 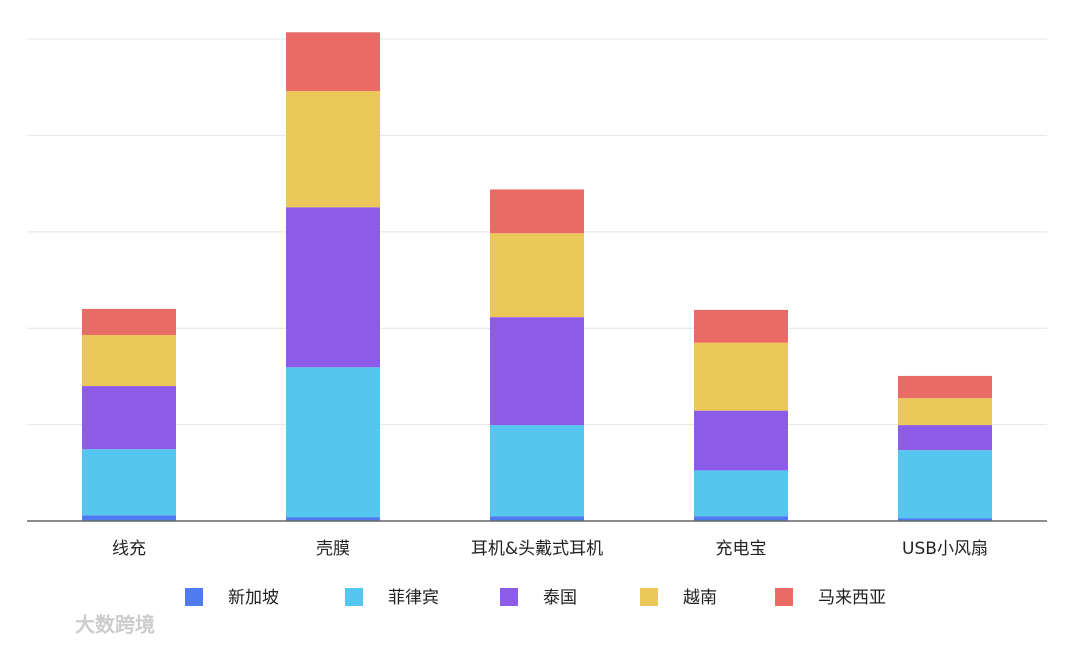 I want to click on legend-label: 菲律宾, so click(x=413, y=598).